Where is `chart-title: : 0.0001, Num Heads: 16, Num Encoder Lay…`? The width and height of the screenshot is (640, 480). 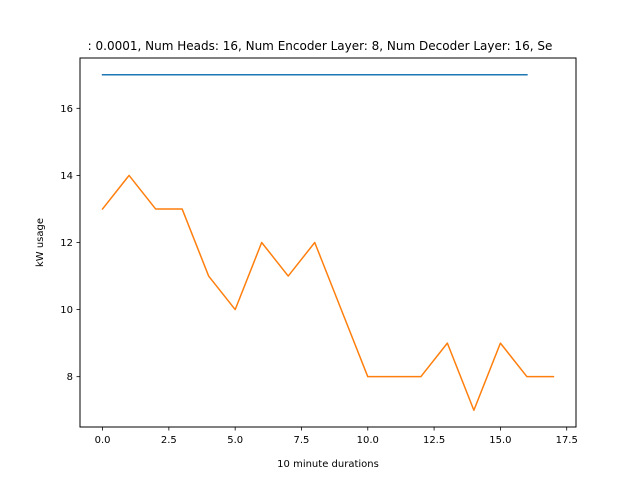
chart-title: : 0.0001, Num Heads: 16, Num Encoder Lay… is located at coordinates (320, 46).